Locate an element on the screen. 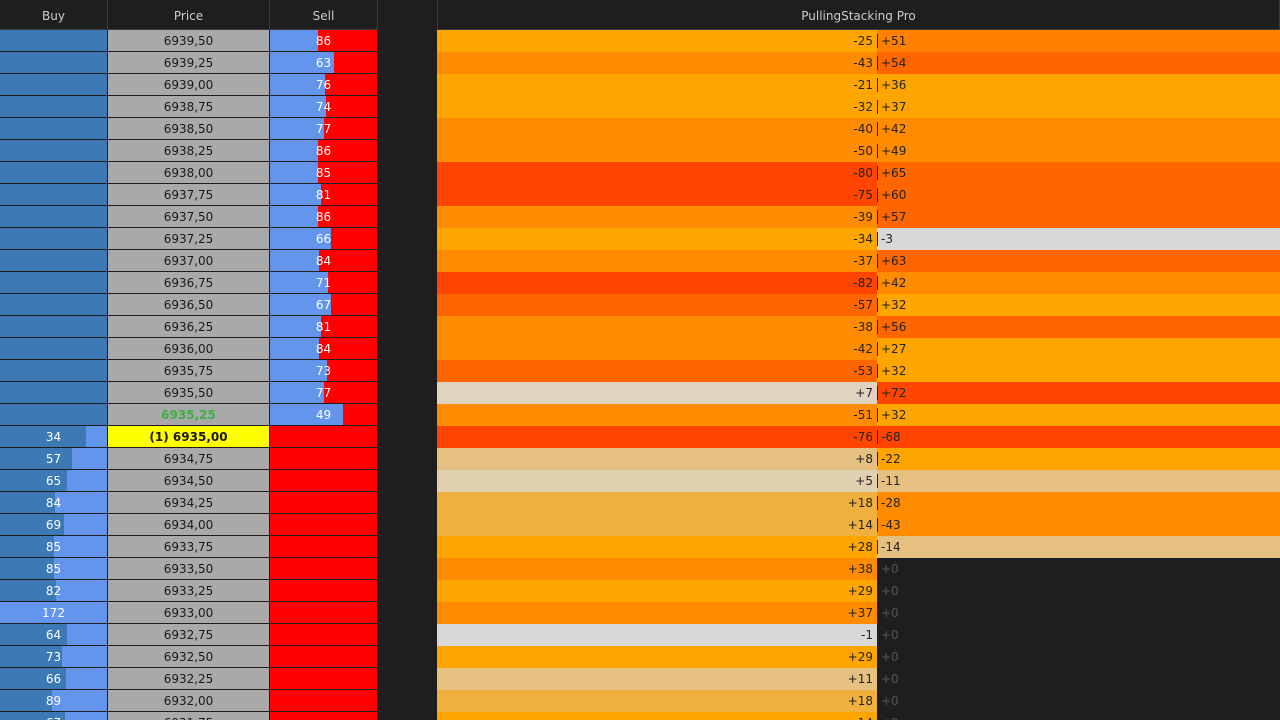  buy-cell: 85 is located at coordinates (53, 568).